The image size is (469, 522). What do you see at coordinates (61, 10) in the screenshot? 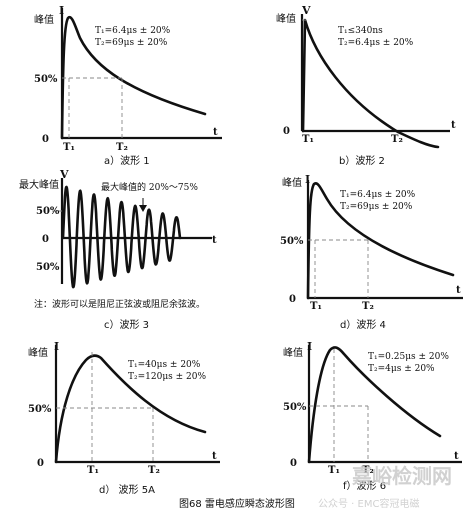
I see `waveform-1-y-axis-name: I` at bounding box center [61, 10].